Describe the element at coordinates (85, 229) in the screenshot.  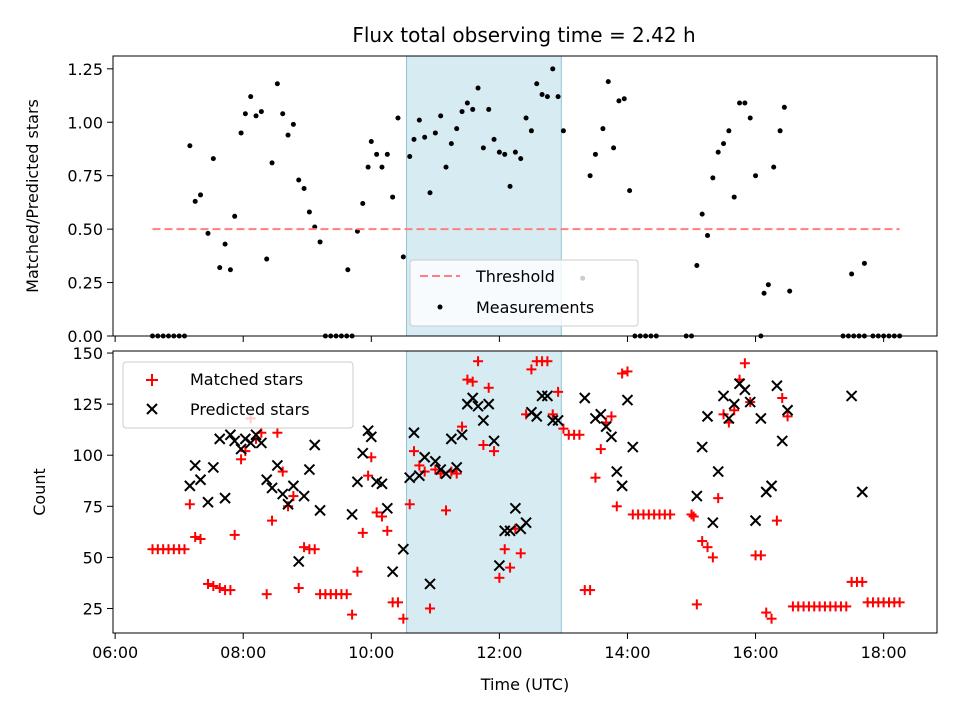
I see `top-y-tick-label: 0.50` at that location.